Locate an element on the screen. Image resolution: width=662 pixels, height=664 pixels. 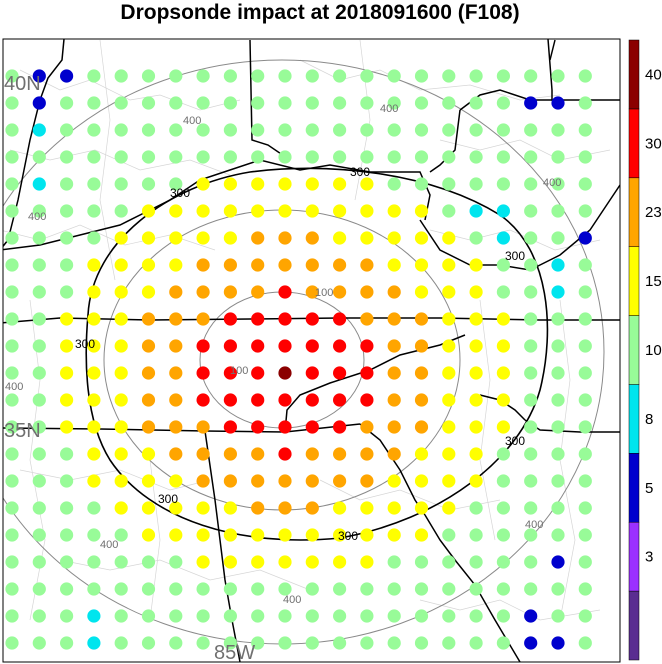
ring-label-100-left: 100 is located at coordinates (239, 371).